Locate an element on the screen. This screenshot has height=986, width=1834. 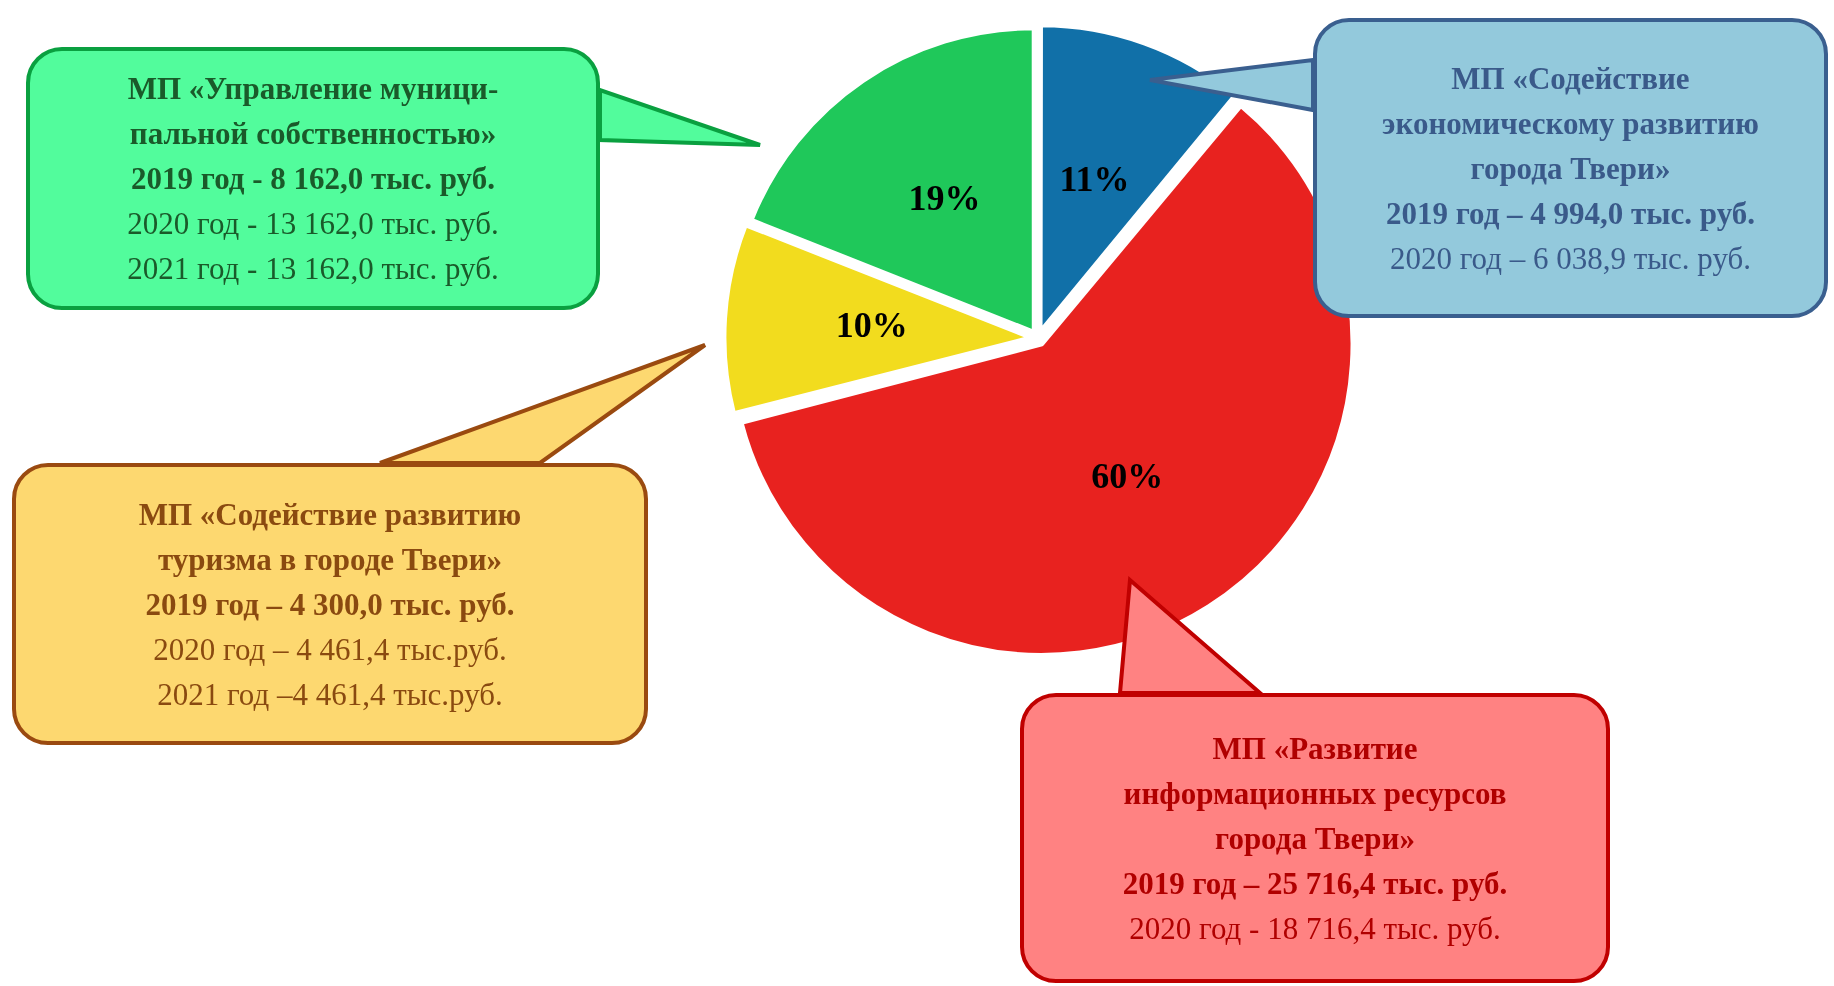
text: МП «Управление муници- пальной собственностью» 2019 год - 8 162,0 тыс. руб. 2020 год - 13 162,0 тыс. руб. 2021 год - 13 162,0 тыс. руб. is located at coordinates (313, 179).